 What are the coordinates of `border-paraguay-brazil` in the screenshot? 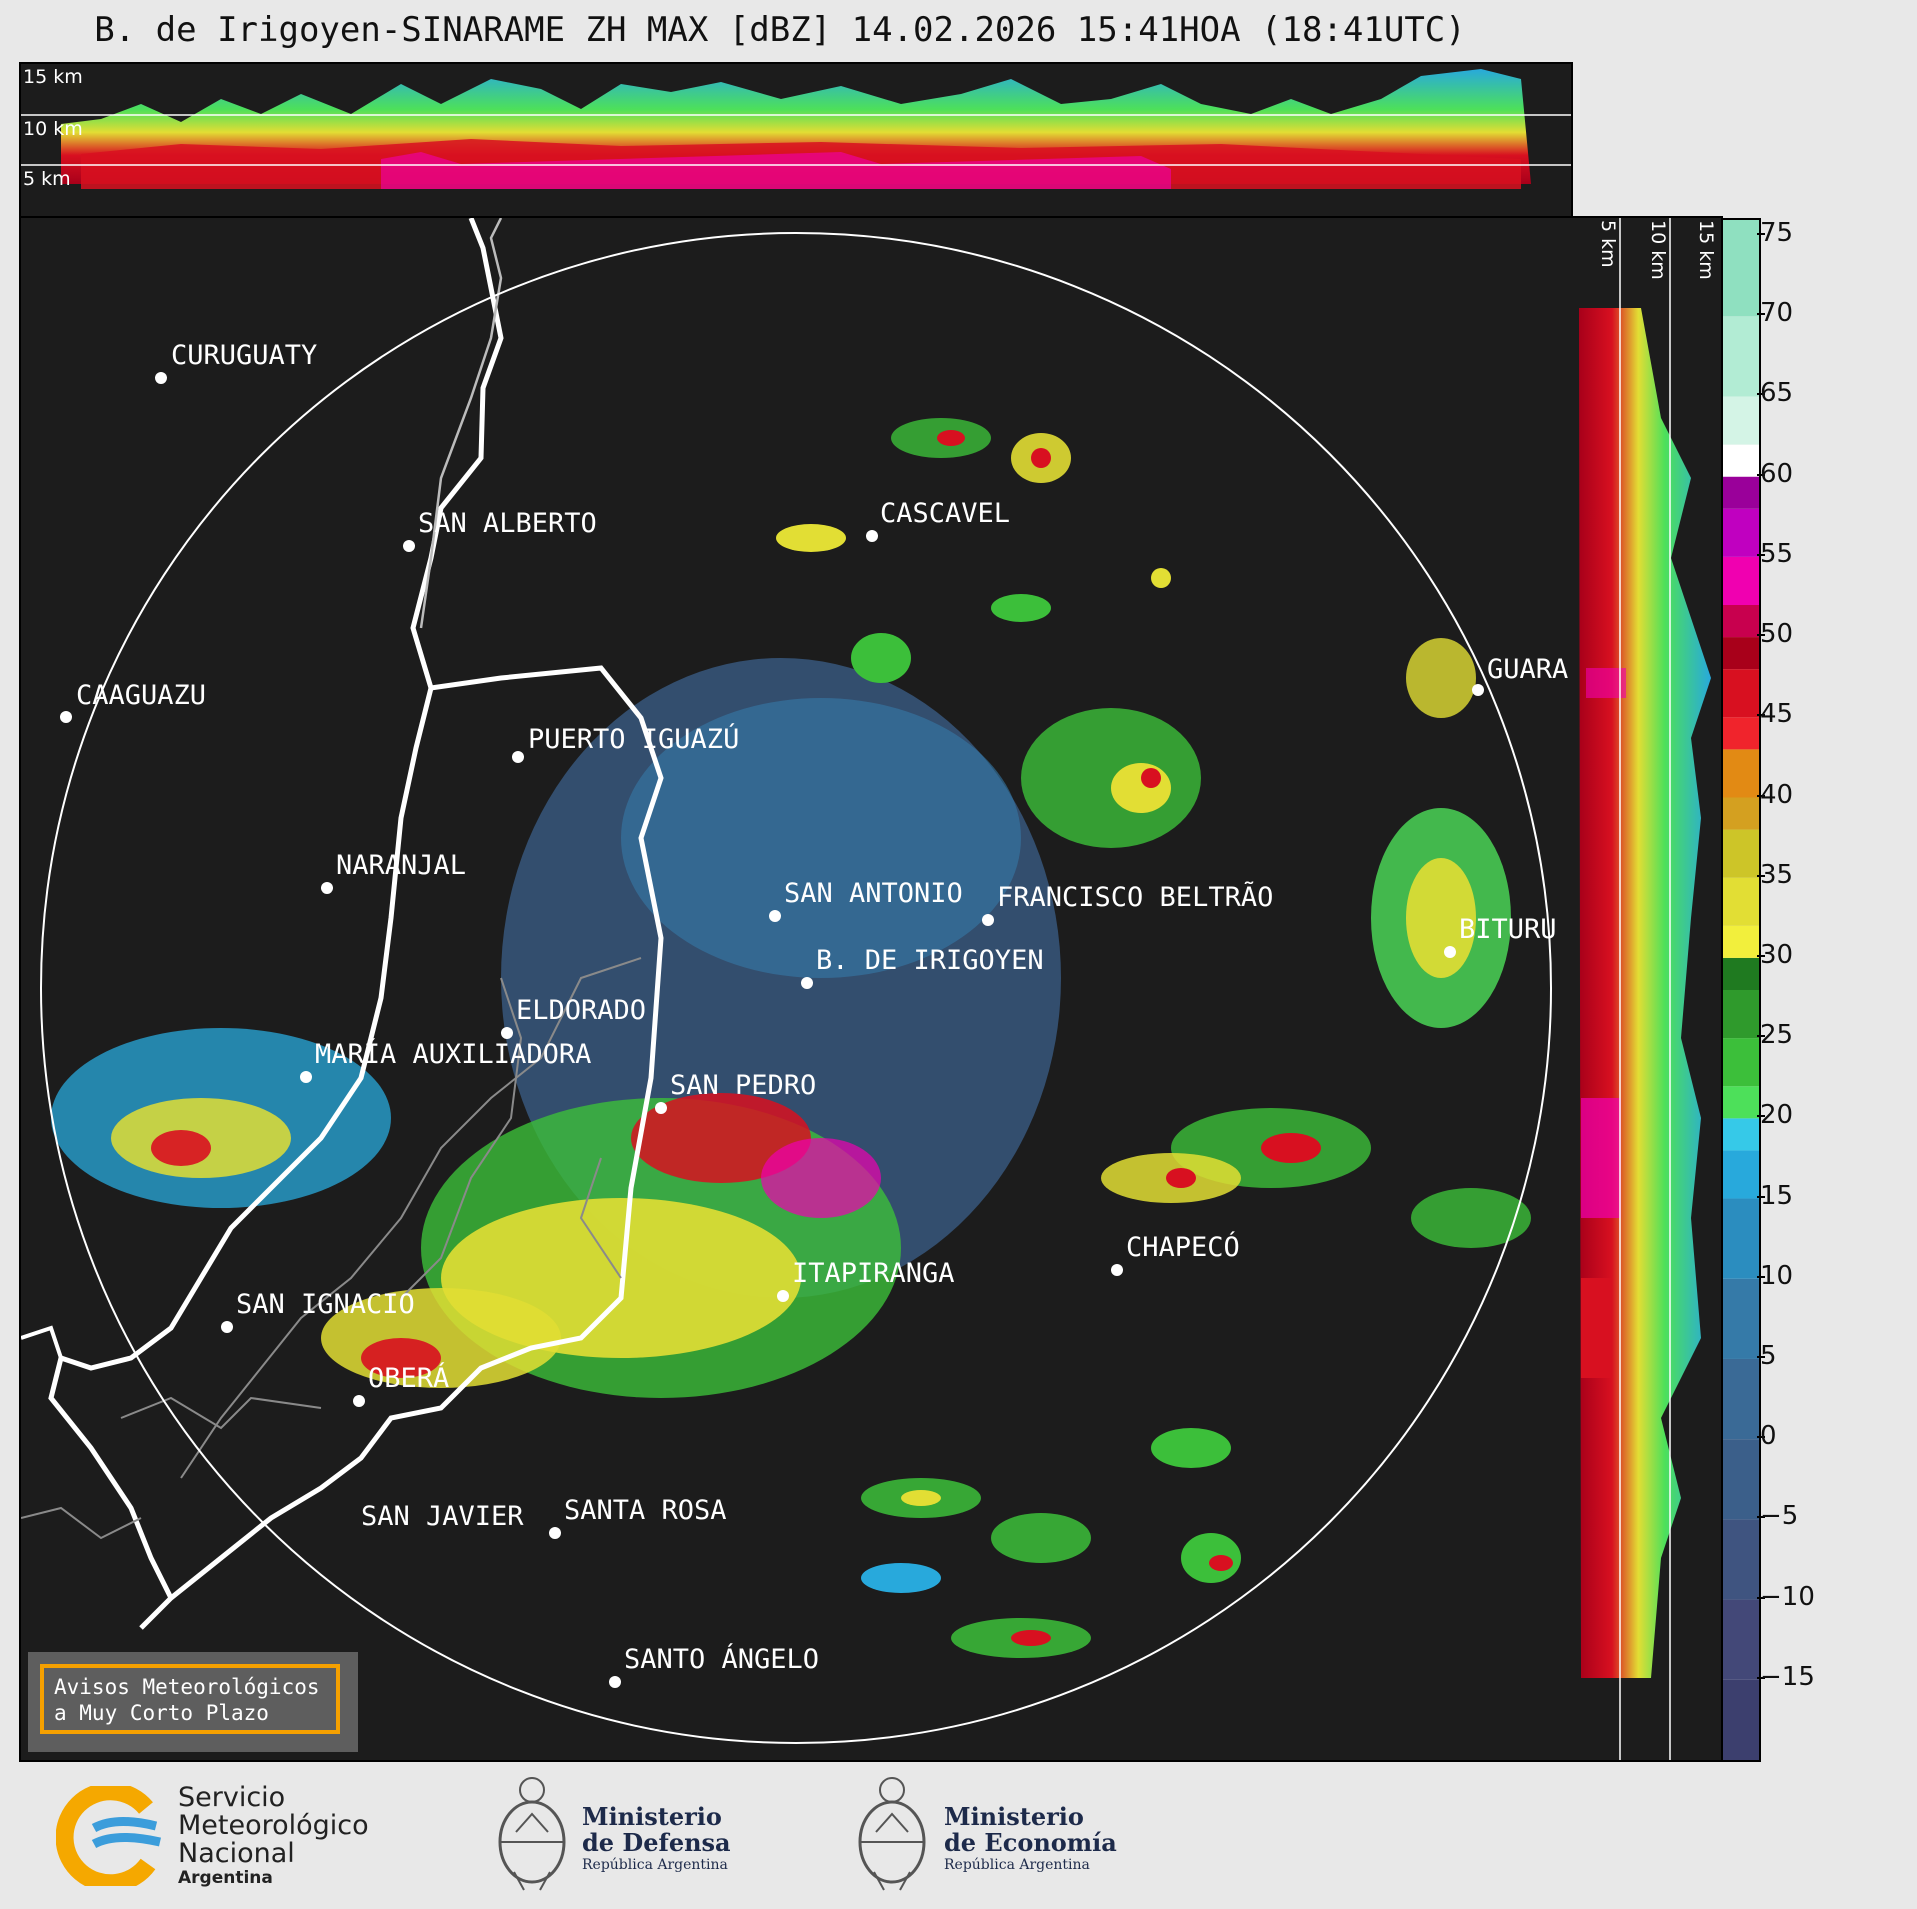 It's located at (461, 423).